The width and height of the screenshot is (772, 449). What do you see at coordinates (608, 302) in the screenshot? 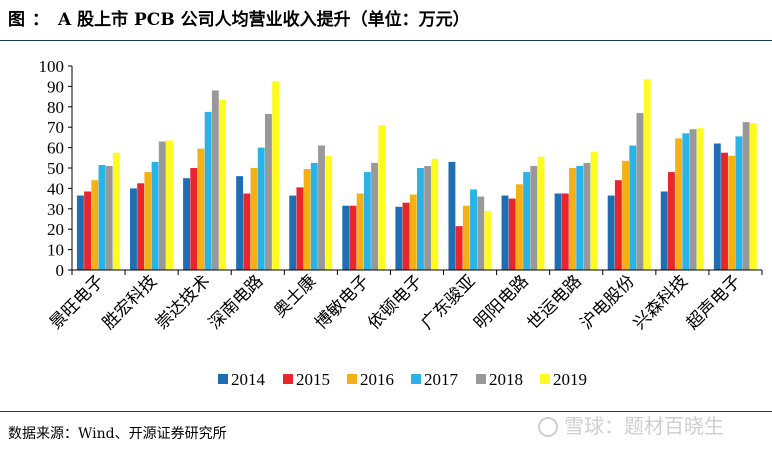
I see `x-category-label: 沪电股份` at bounding box center [608, 302].